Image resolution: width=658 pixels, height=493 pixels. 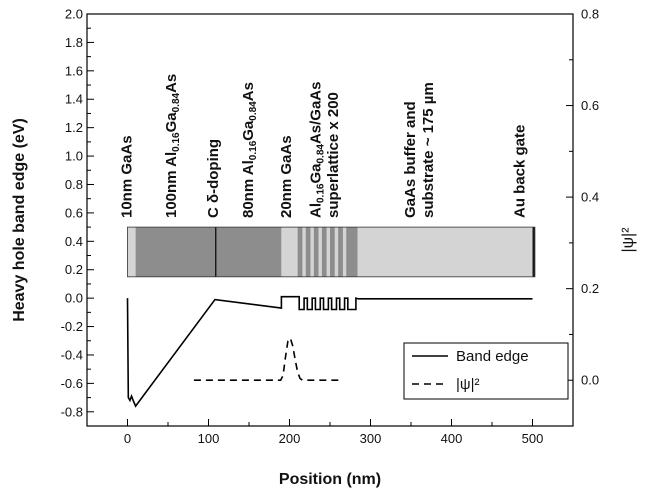 I want to click on x-tick-label-200: 200, so click(x=290, y=438).